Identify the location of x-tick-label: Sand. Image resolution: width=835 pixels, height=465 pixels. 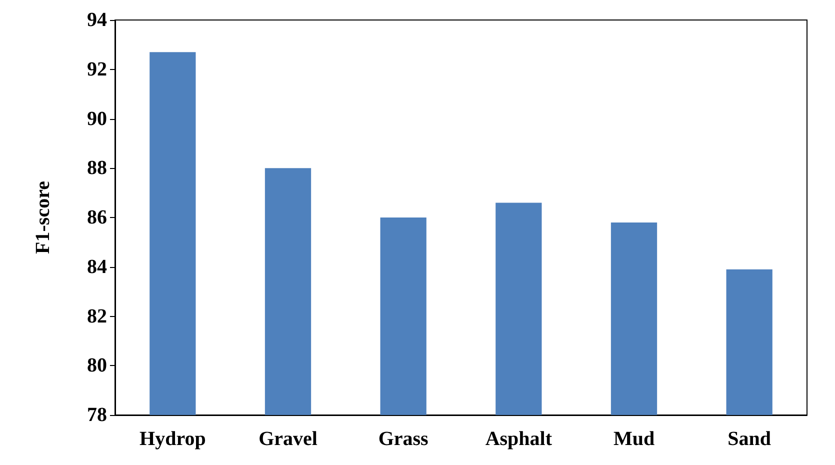
(750, 439).